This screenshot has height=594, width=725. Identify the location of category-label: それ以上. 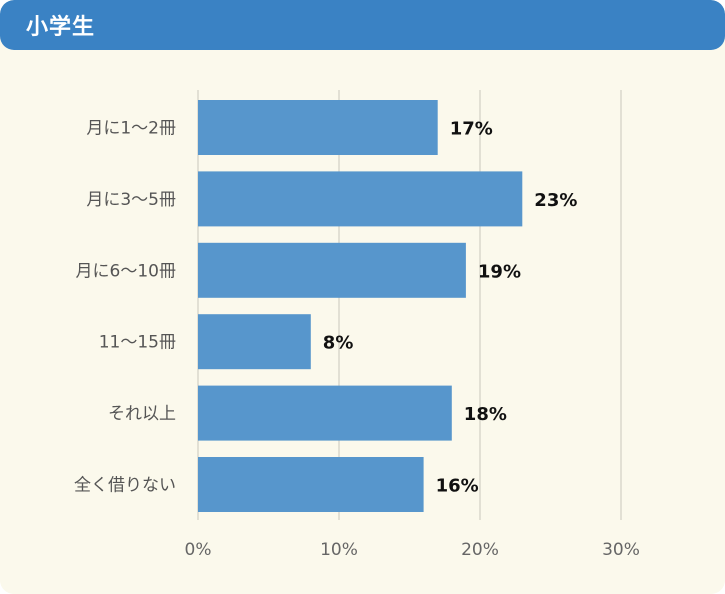
(142, 414).